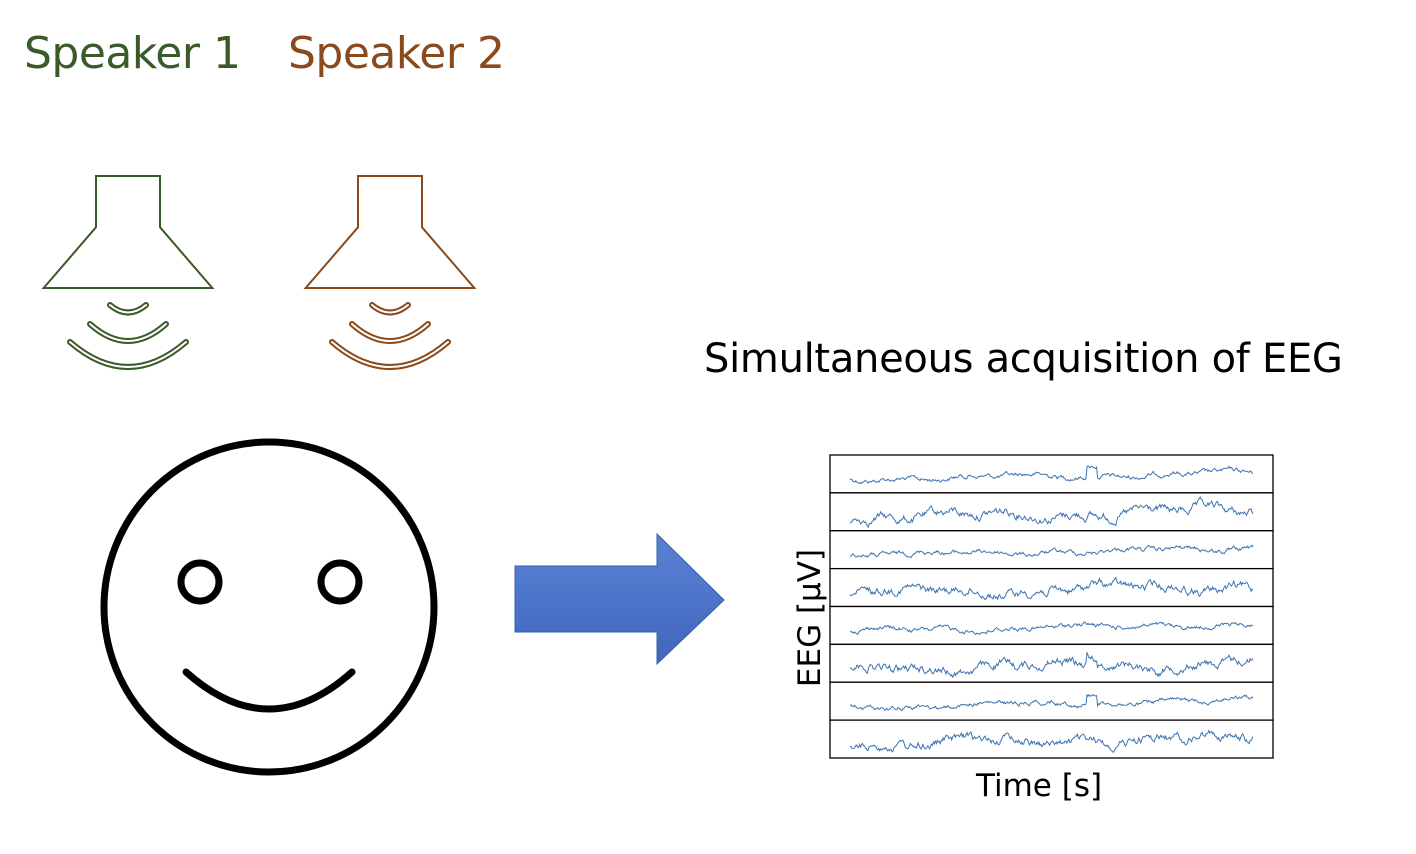  What do you see at coordinates (128, 272) in the screenshot?
I see `speaker-1-loudspeaker-icon` at bounding box center [128, 272].